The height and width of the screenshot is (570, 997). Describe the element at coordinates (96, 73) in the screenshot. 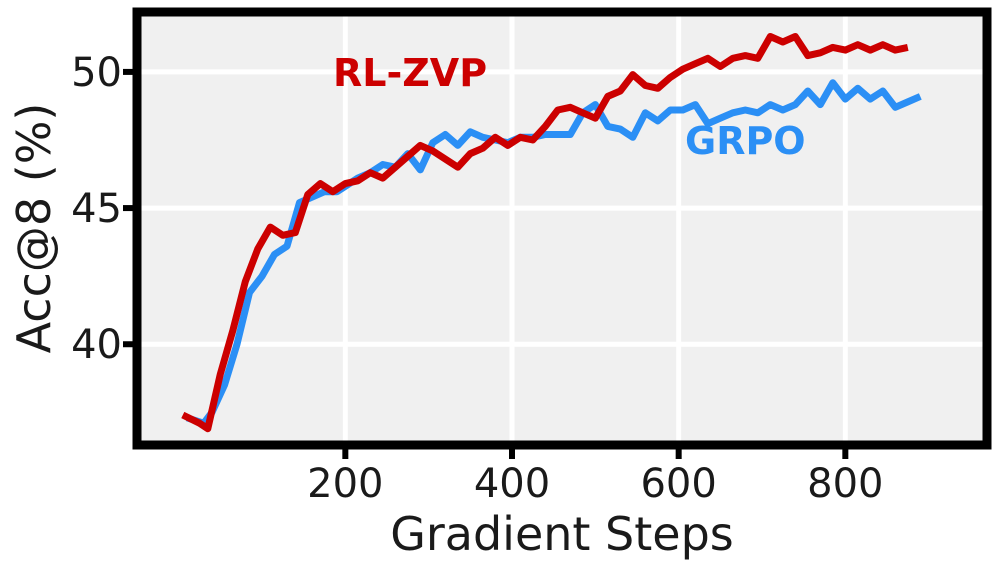

I see `y-tick-label: 50` at that location.